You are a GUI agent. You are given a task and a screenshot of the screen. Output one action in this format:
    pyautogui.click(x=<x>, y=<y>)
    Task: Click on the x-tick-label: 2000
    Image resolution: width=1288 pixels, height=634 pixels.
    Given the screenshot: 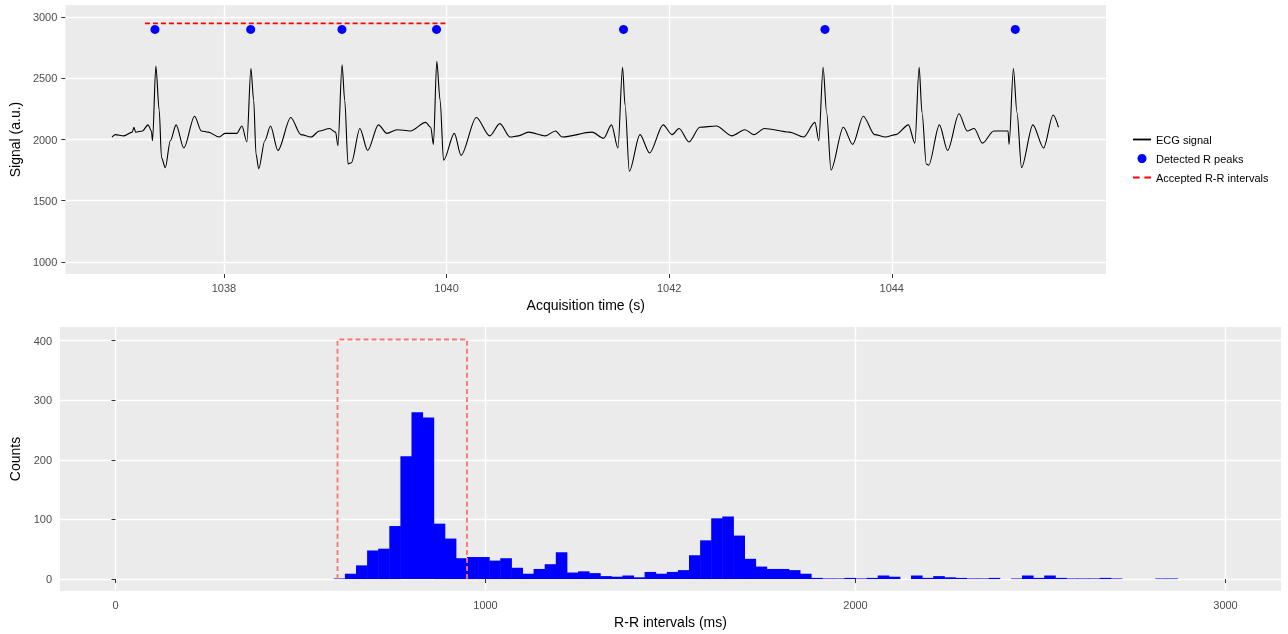 What is the action you would take?
    pyautogui.click(x=855, y=604)
    